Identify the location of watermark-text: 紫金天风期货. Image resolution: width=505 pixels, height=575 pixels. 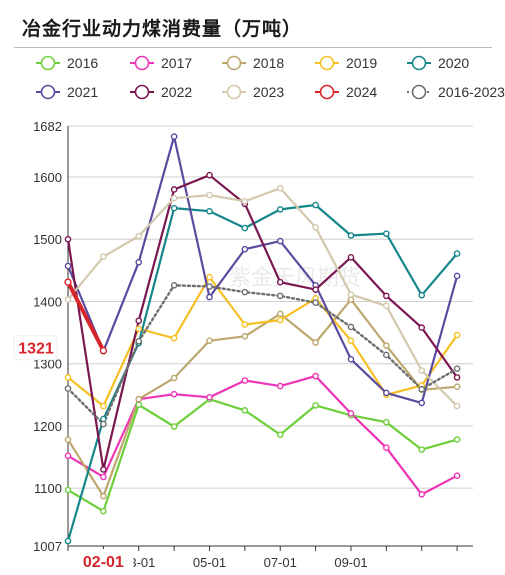
(295, 278).